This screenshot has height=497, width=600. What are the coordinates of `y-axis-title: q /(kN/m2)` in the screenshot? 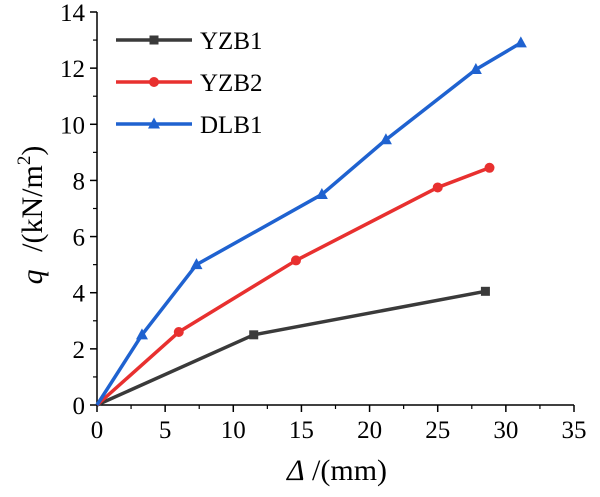 It's located at (31, 215).